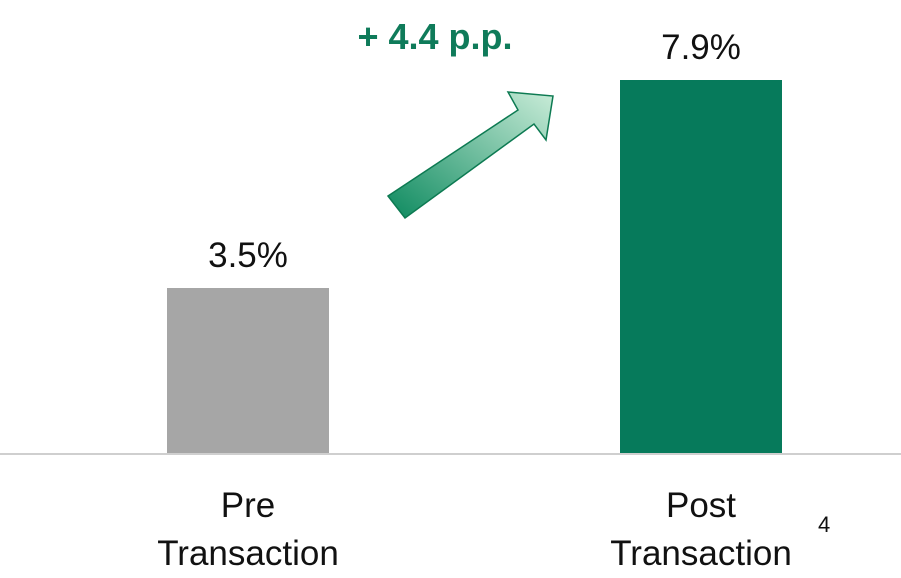  I want to click on annotation: + 4.4 p.p., so click(435, 36).